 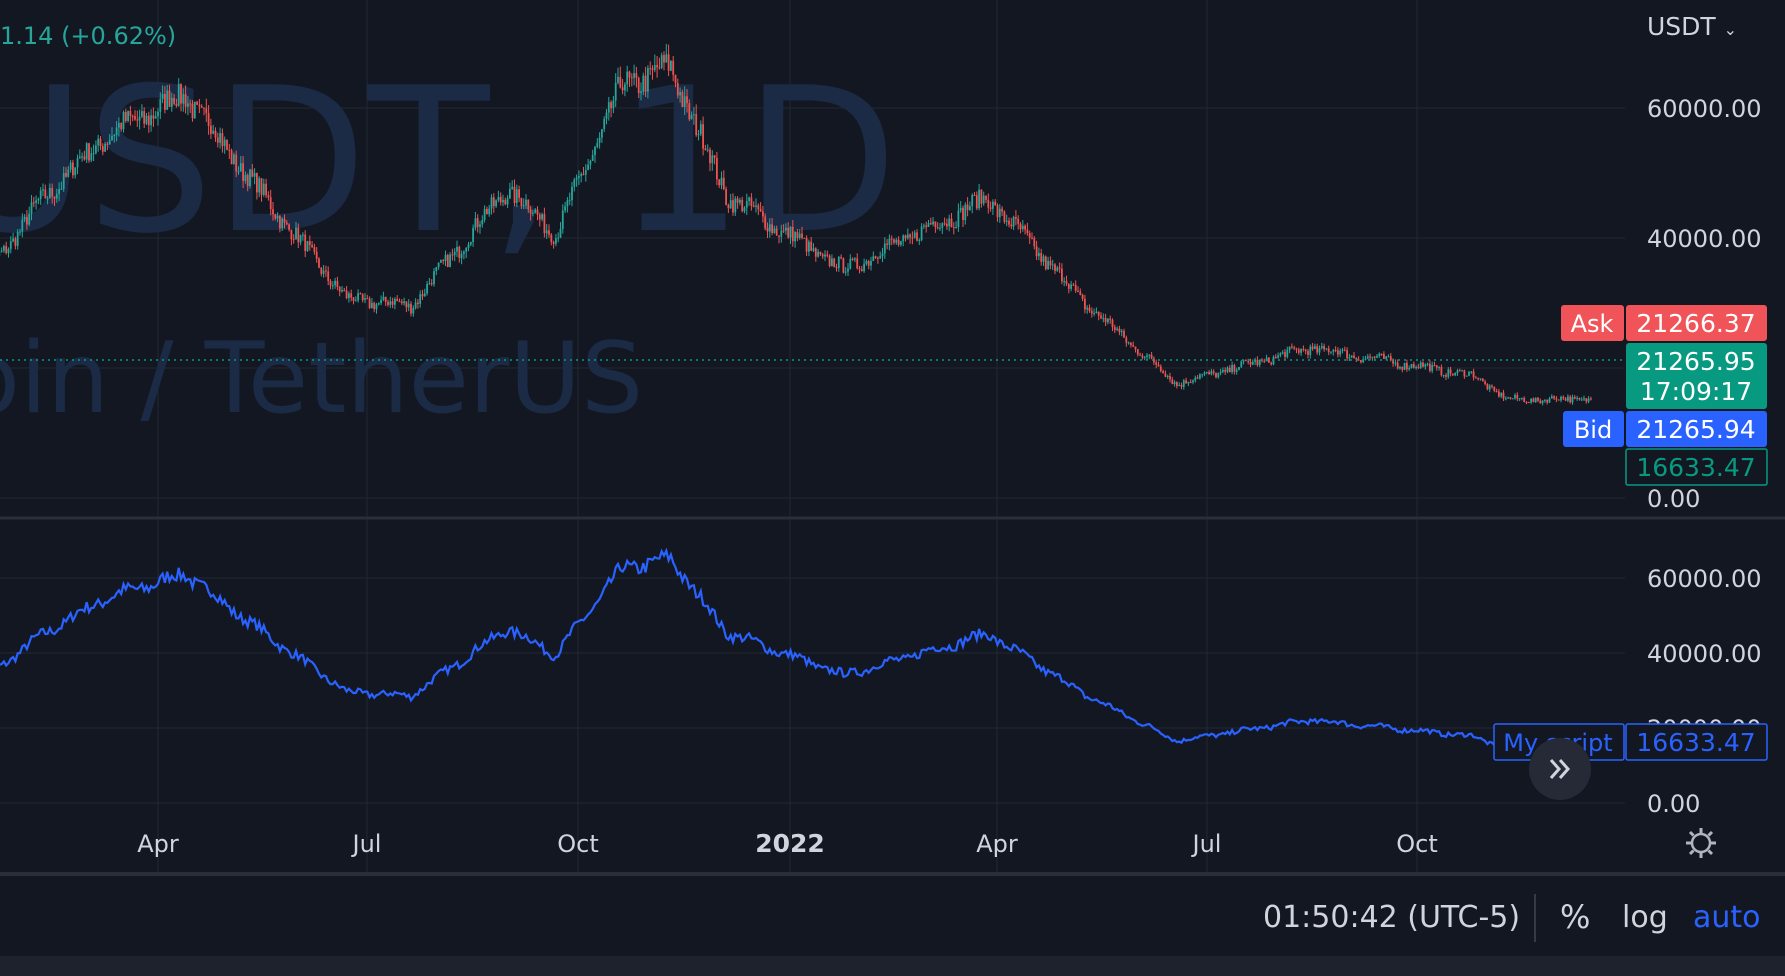 What do you see at coordinates (1392, 917) in the screenshot?
I see `clock: 01:50:42 (UTC-5)` at bounding box center [1392, 917].